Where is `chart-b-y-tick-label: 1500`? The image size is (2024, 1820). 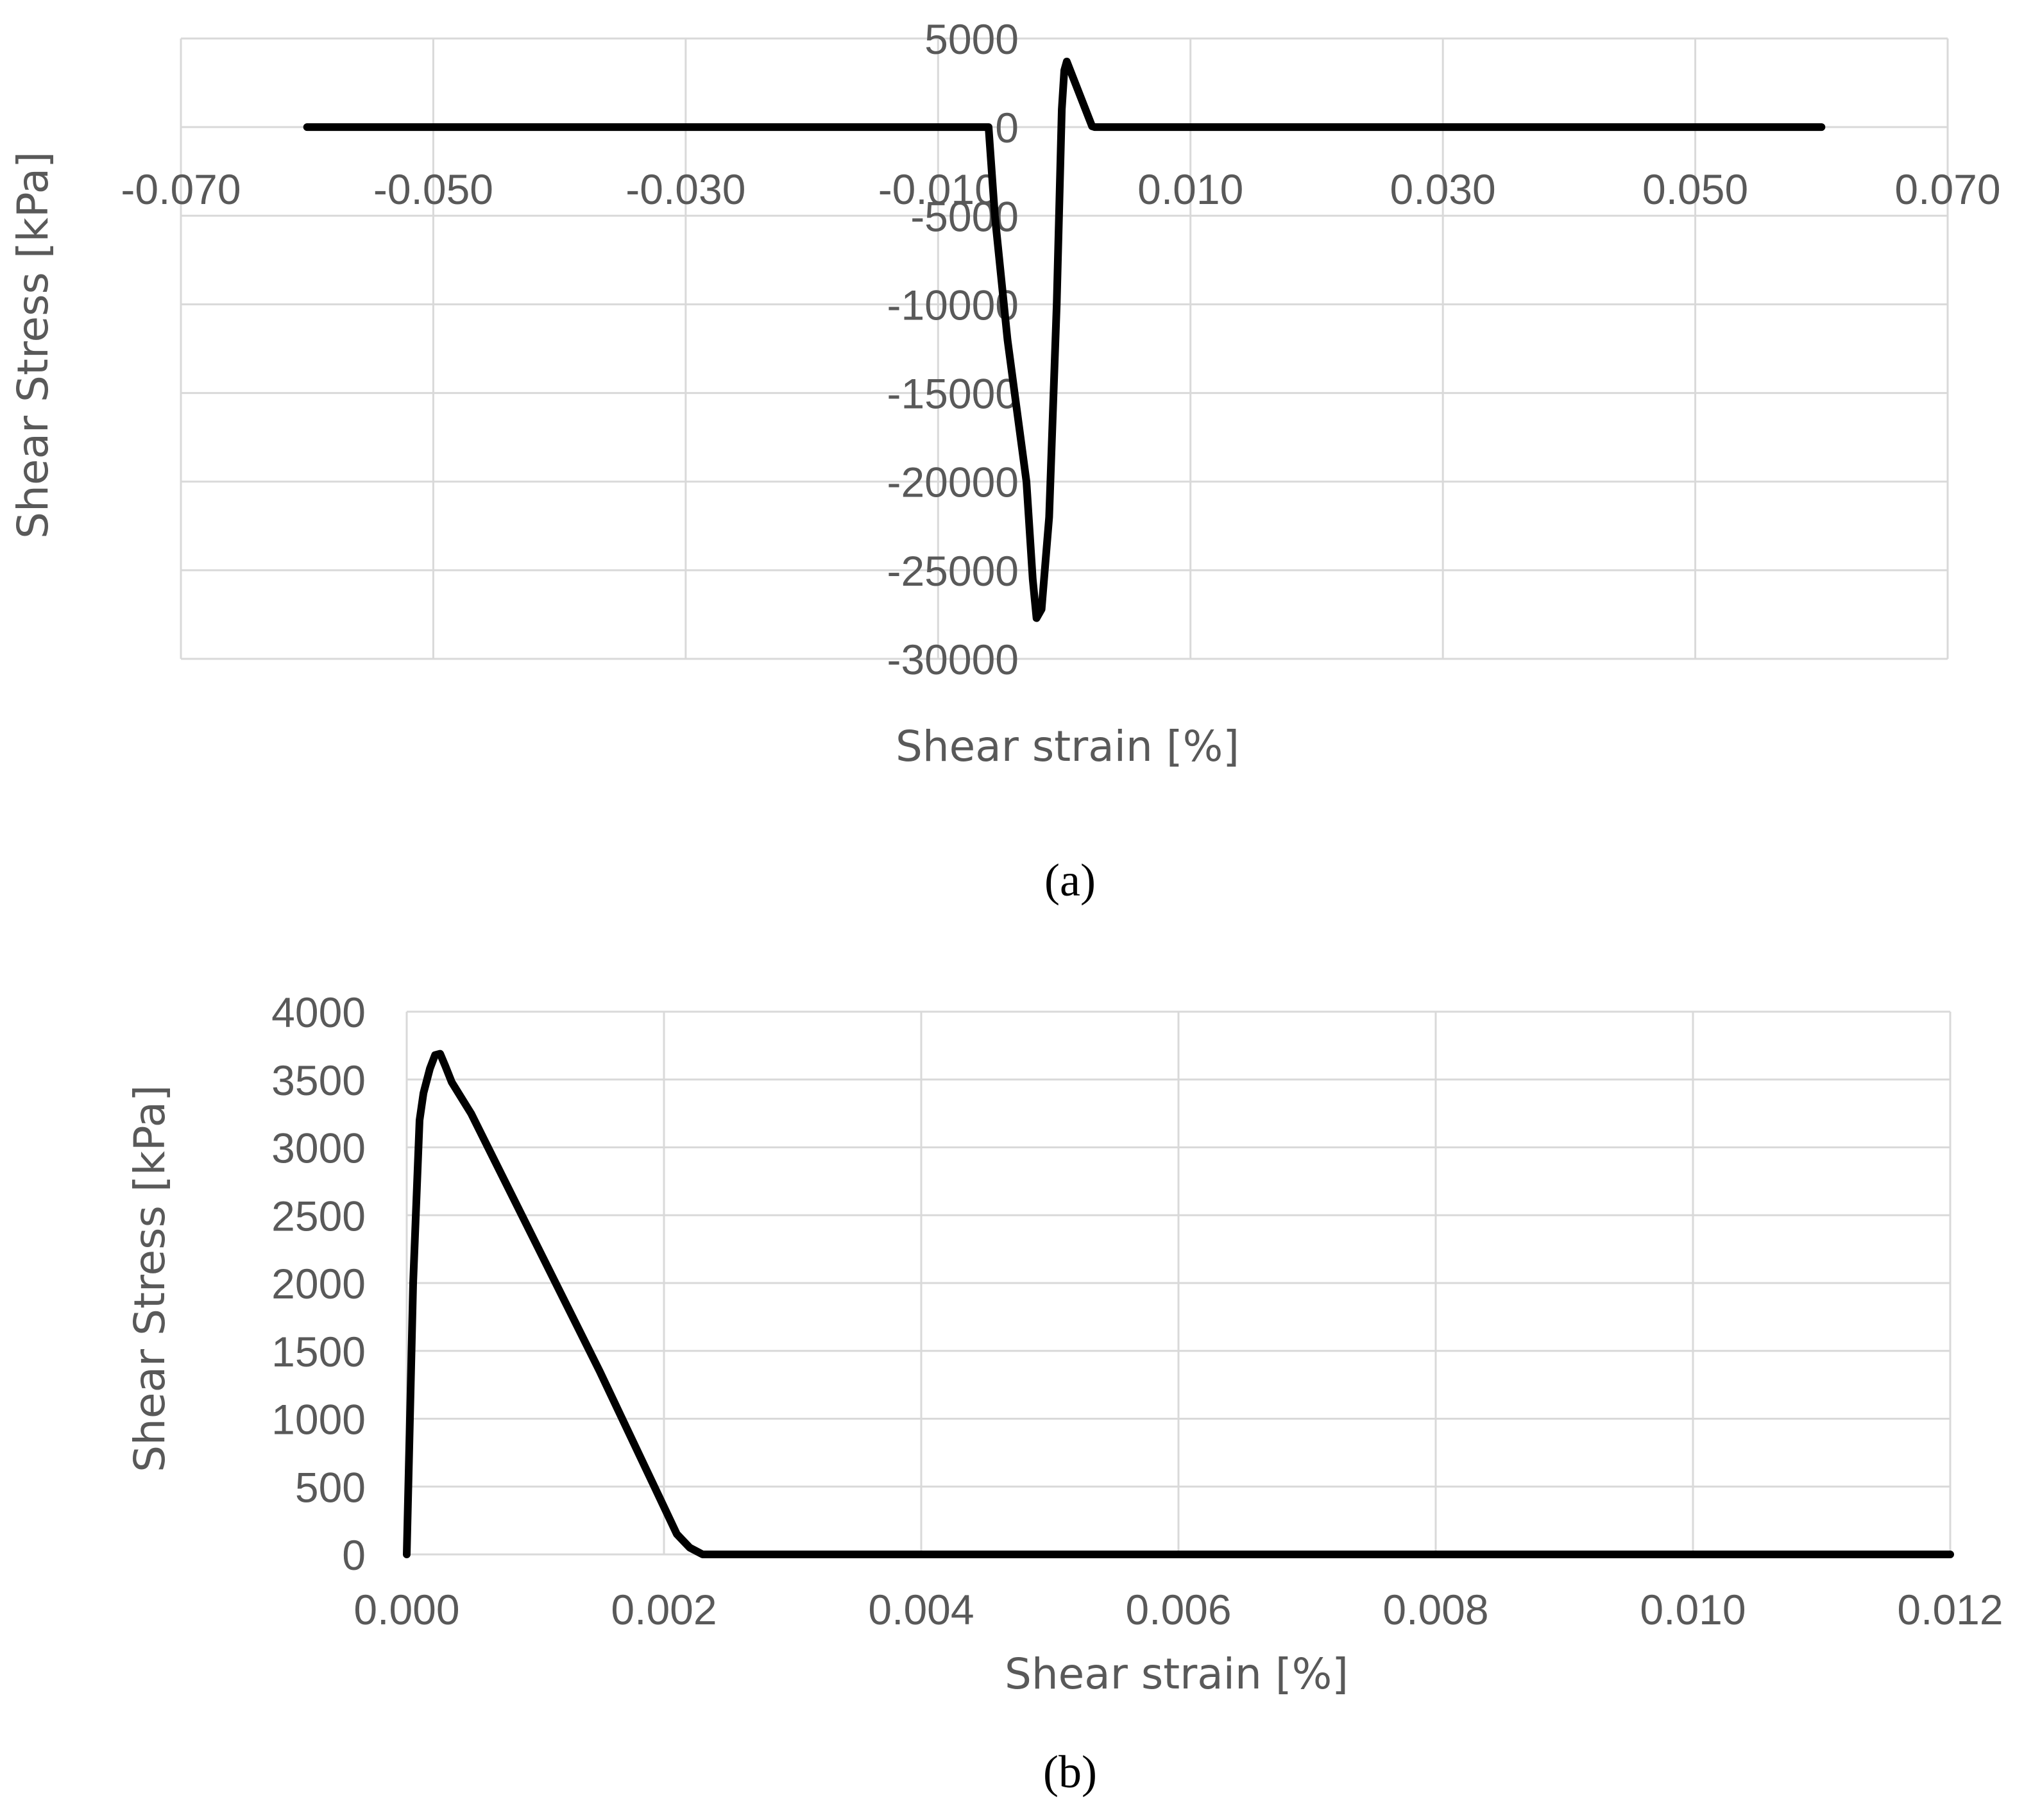 chart-b-y-tick-label: 1500 is located at coordinates (318, 1352).